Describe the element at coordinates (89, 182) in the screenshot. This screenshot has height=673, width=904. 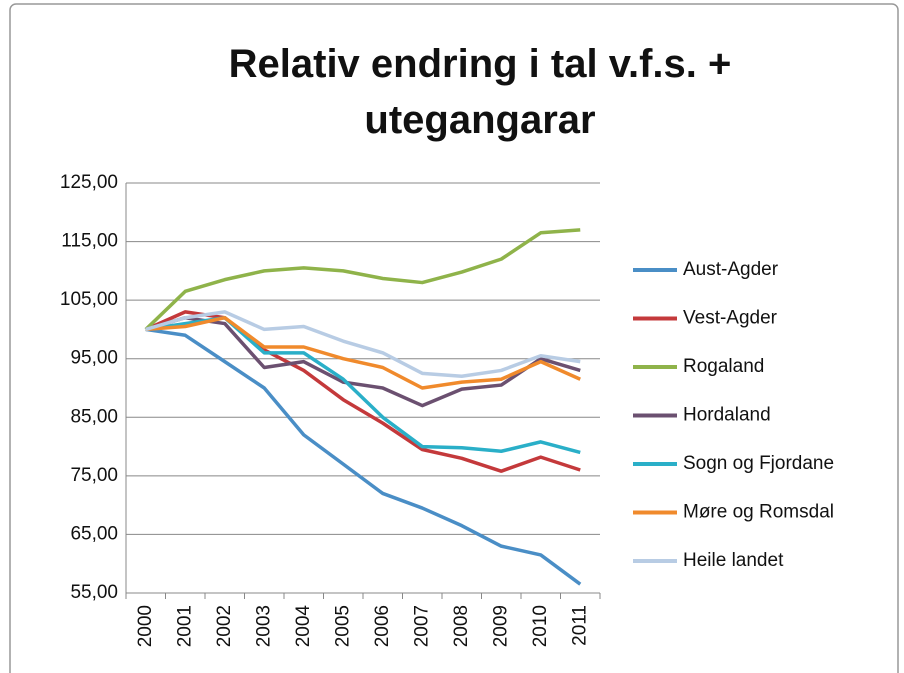
I see `y-tick-label: 125,00` at that location.